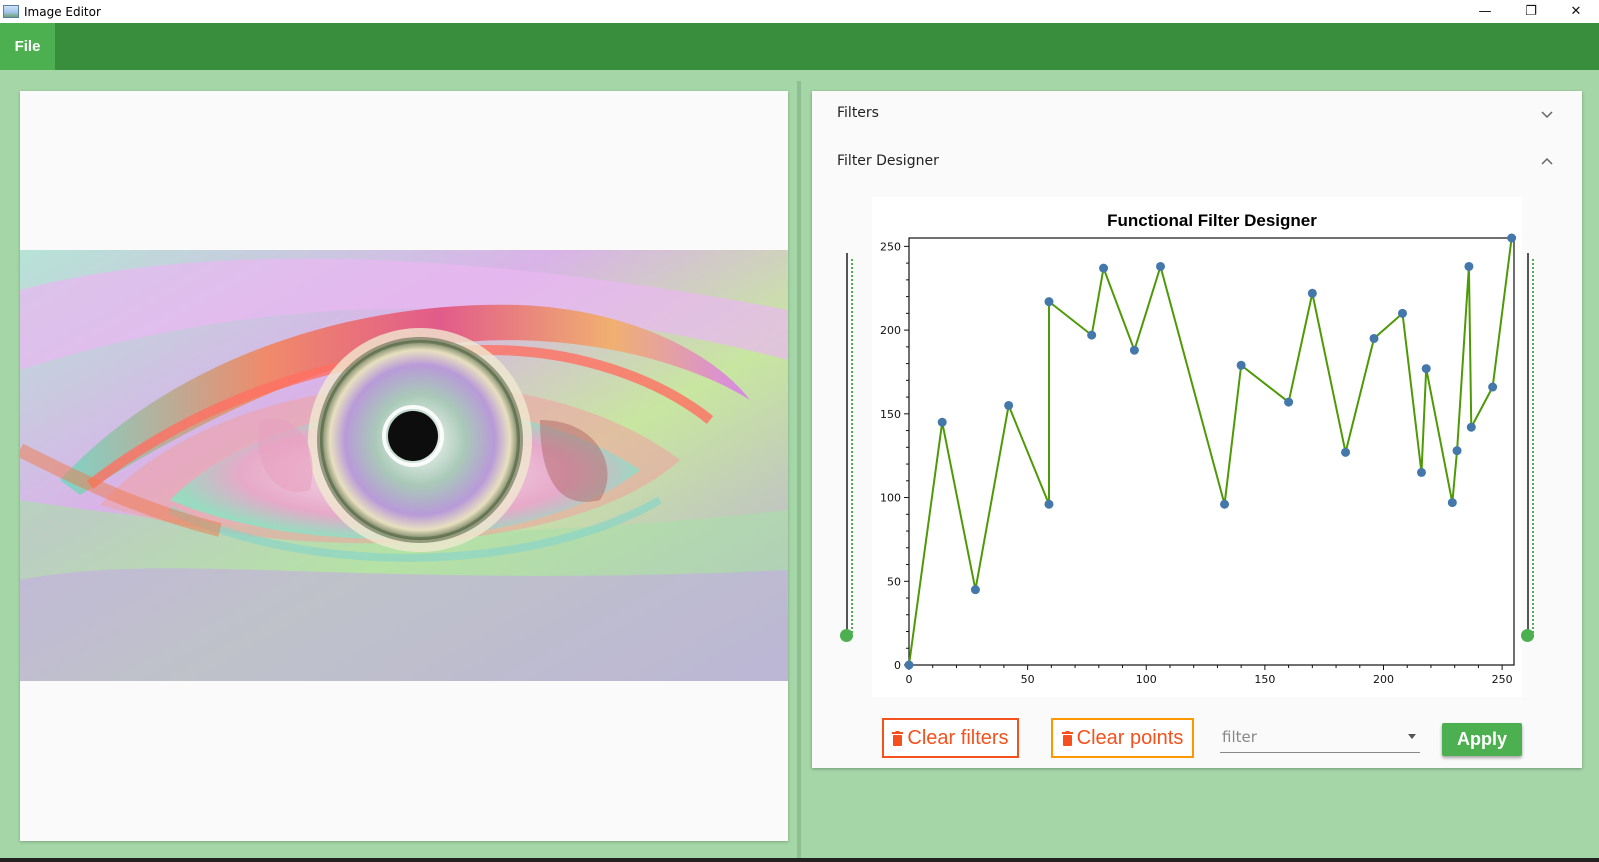 Image resolution: width=1599 pixels, height=862 pixels. I want to click on dropdown-arrow-icon, so click(1412, 736).